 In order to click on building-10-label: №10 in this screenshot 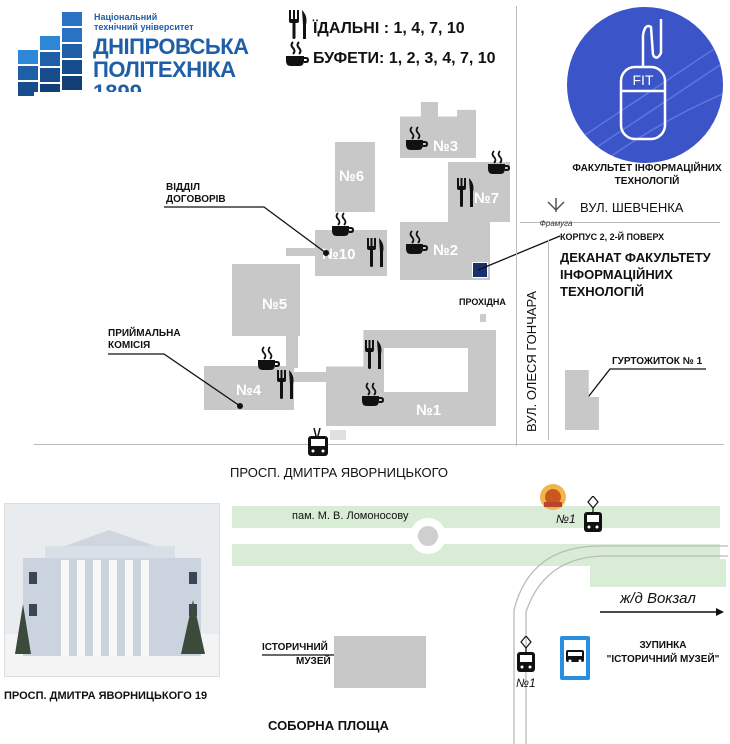, I will do `click(339, 254)`.